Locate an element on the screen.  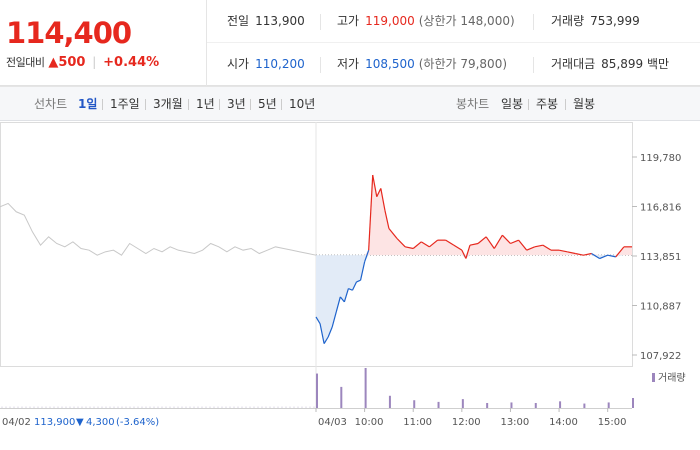
period-1w-button: 1주일 is located at coordinates (125, 104).